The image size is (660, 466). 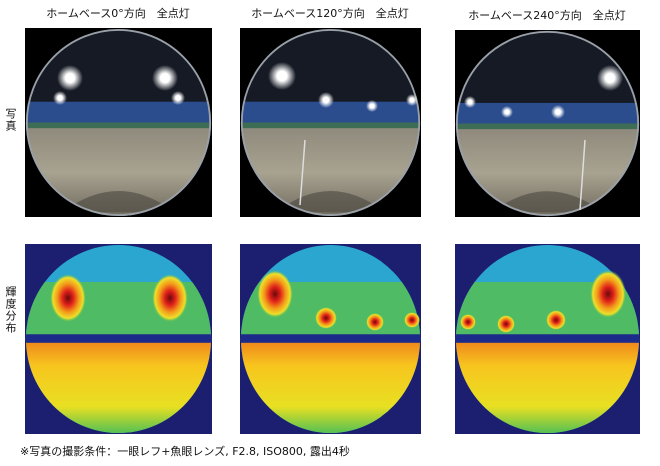 I want to click on column-header: ホームベース0°方向 全点灯, so click(x=118, y=13).